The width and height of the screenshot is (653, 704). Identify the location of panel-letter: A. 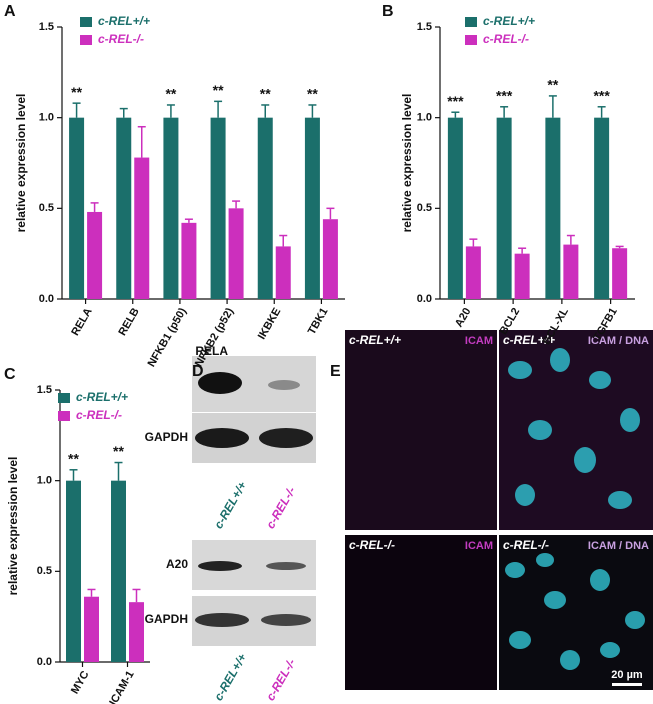
(10, 11).